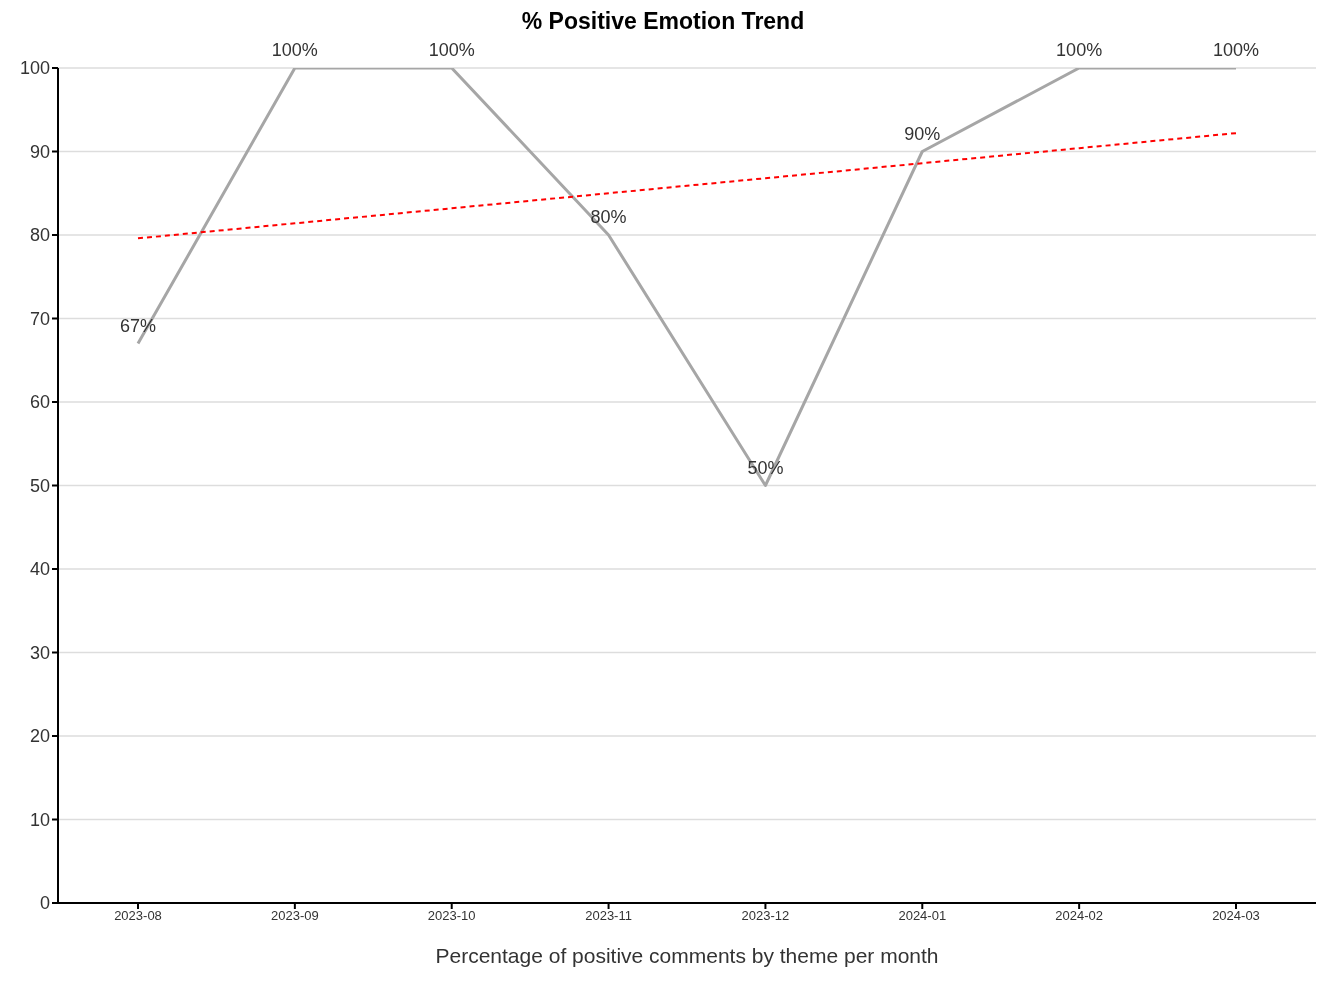 This screenshot has width=1326, height=988. Describe the element at coordinates (39, 151) in the screenshot. I see `y-tick-label: 90` at that location.